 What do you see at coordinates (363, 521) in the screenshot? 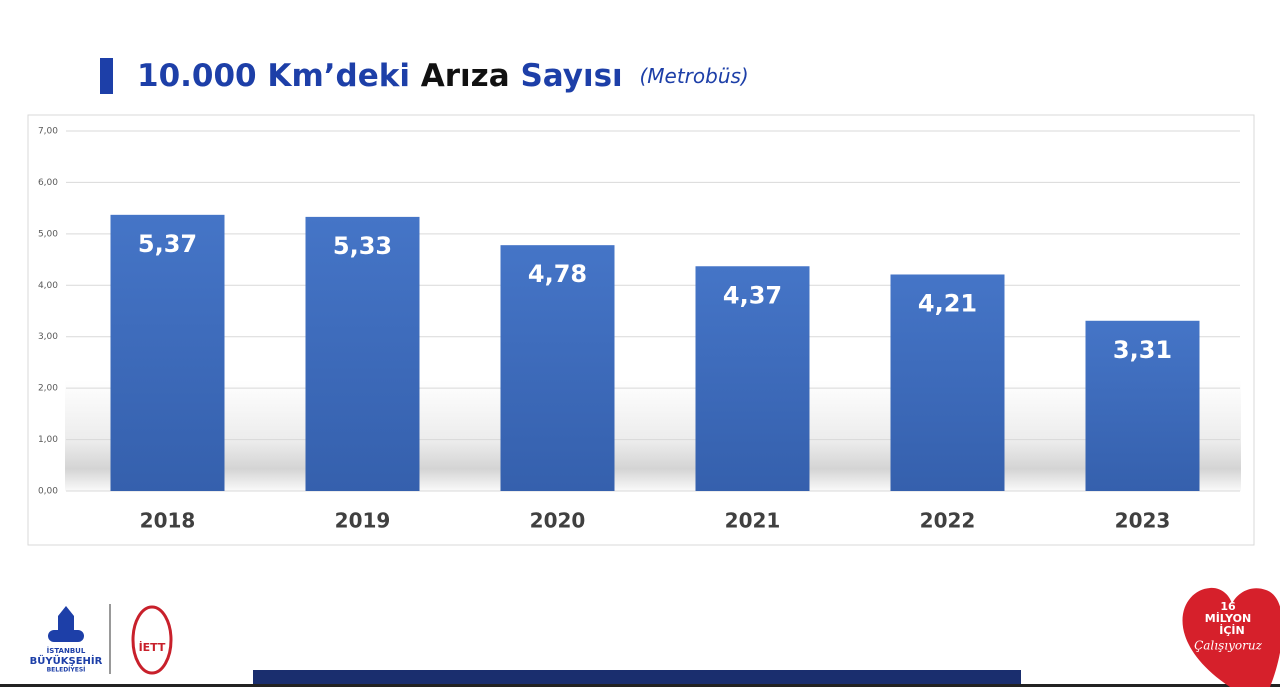
I see `x-tick-label: 2019` at bounding box center [363, 521].